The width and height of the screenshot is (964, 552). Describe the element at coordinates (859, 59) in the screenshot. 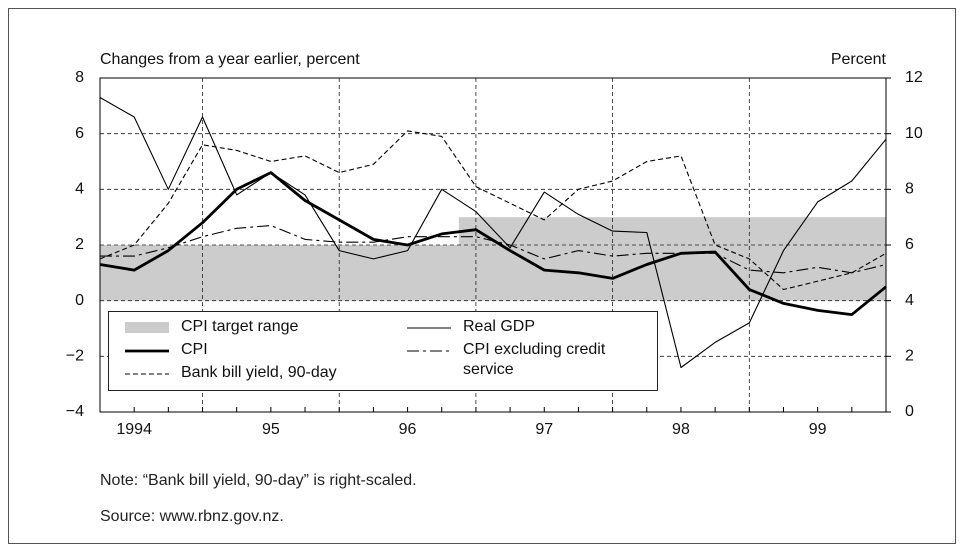

I see `y2-axis-label: Percent` at that location.